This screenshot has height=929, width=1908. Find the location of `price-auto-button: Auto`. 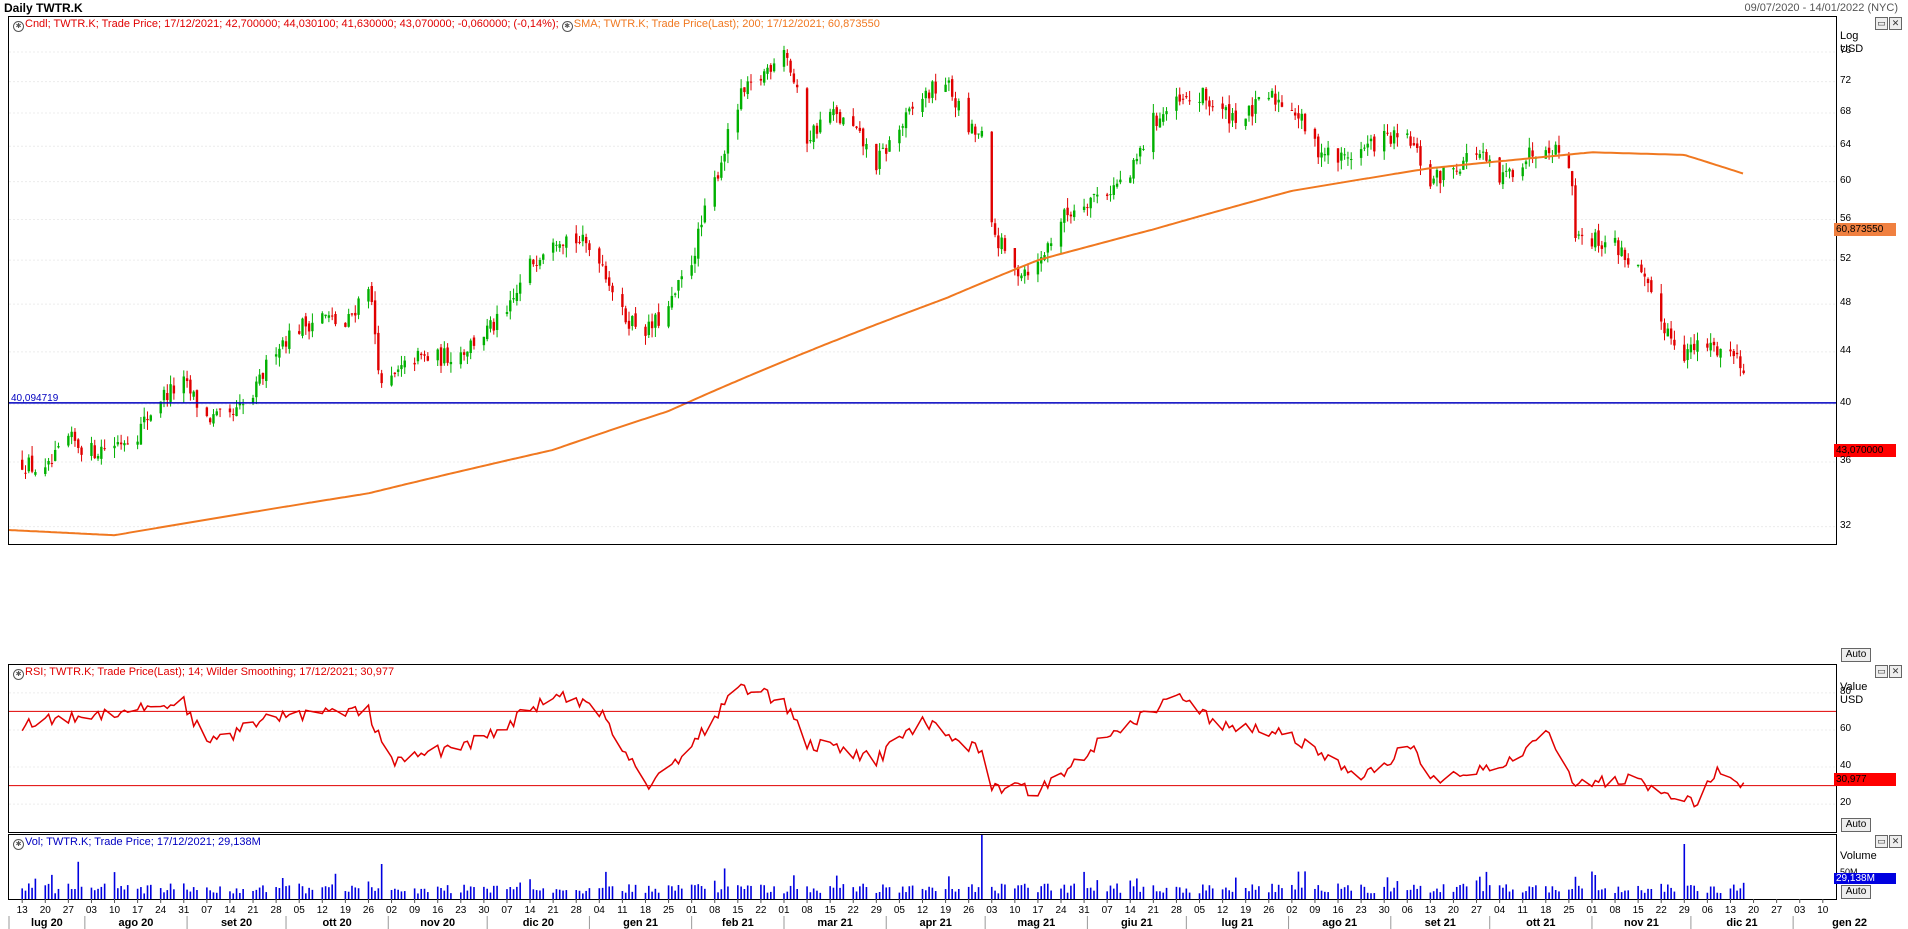

price-auto-button: Auto is located at coordinates (1856, 655).